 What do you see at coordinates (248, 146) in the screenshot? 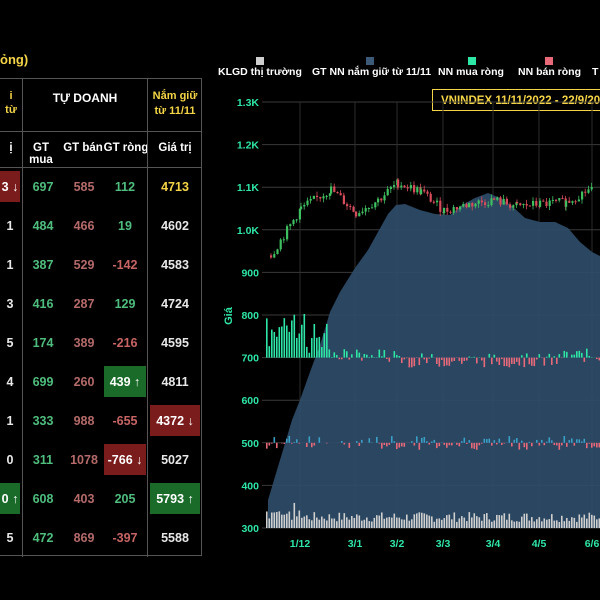
I see `y-tick-label: 1.2K` at bounding box center [248, 146].